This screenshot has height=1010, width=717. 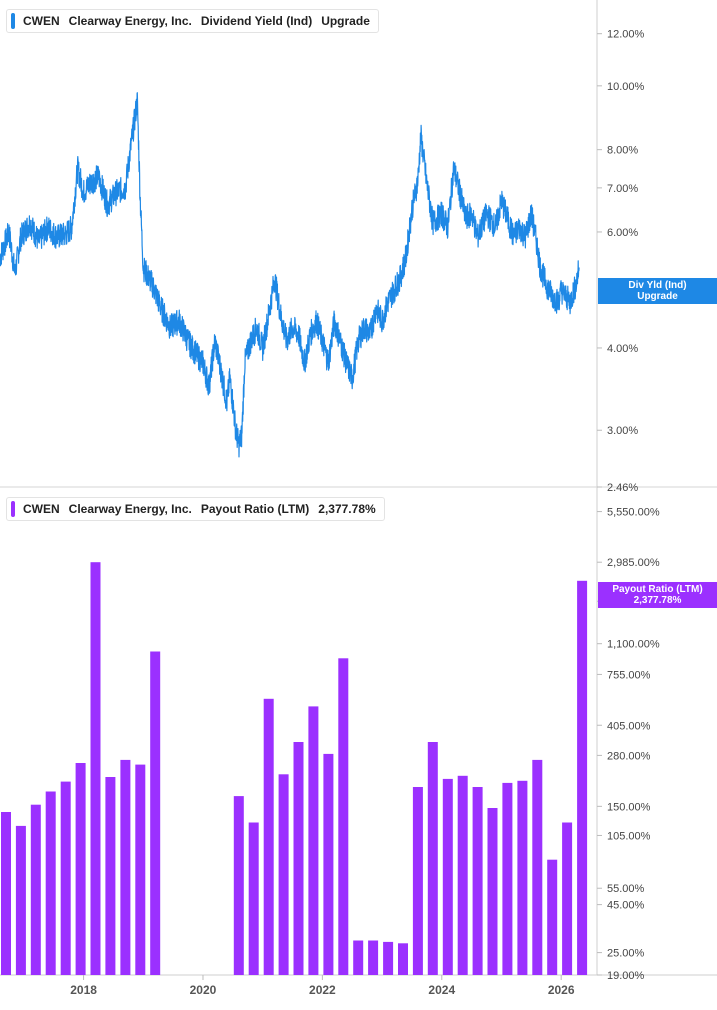 I want to click on payout-y-tick-label-1: 2,985.00%, so click(x=633, y=563).